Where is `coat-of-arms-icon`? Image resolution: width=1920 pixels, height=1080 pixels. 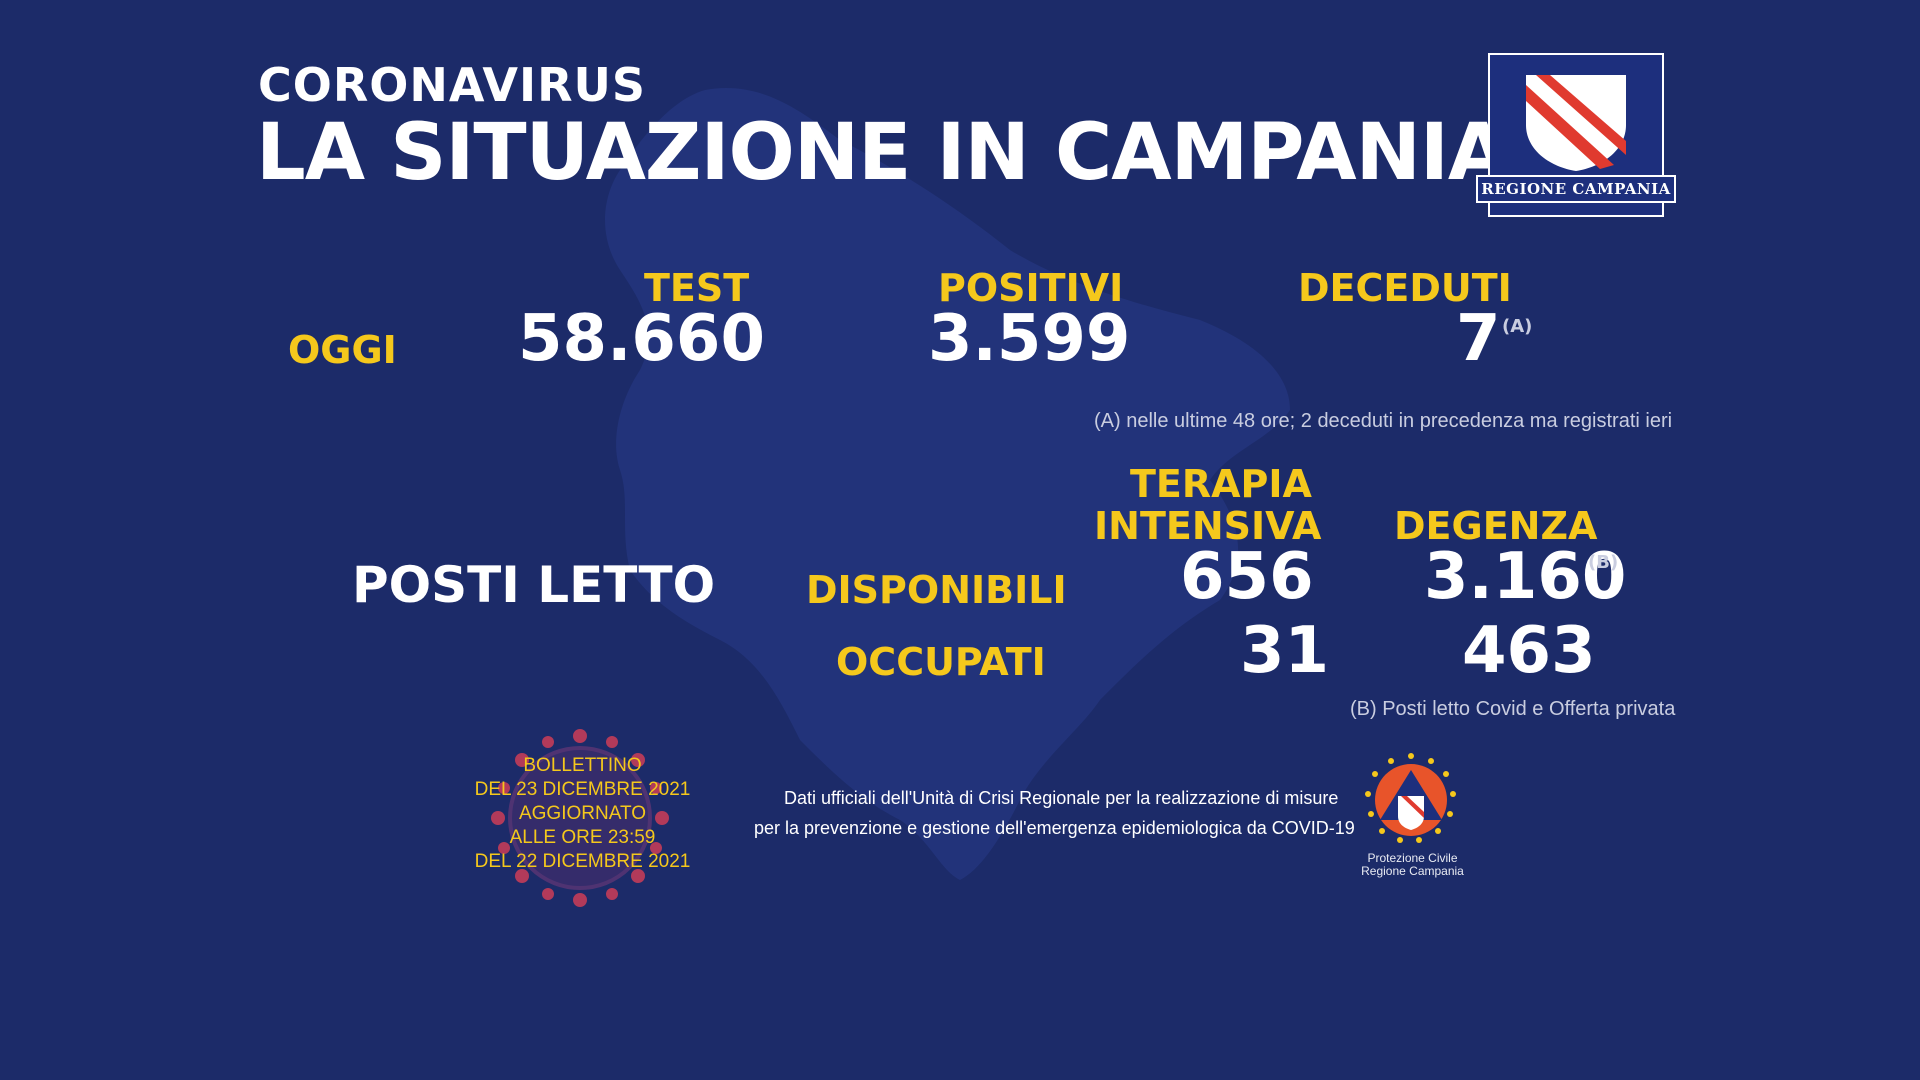 coat-of-arms-icon is located at coordinates (1576, 123).